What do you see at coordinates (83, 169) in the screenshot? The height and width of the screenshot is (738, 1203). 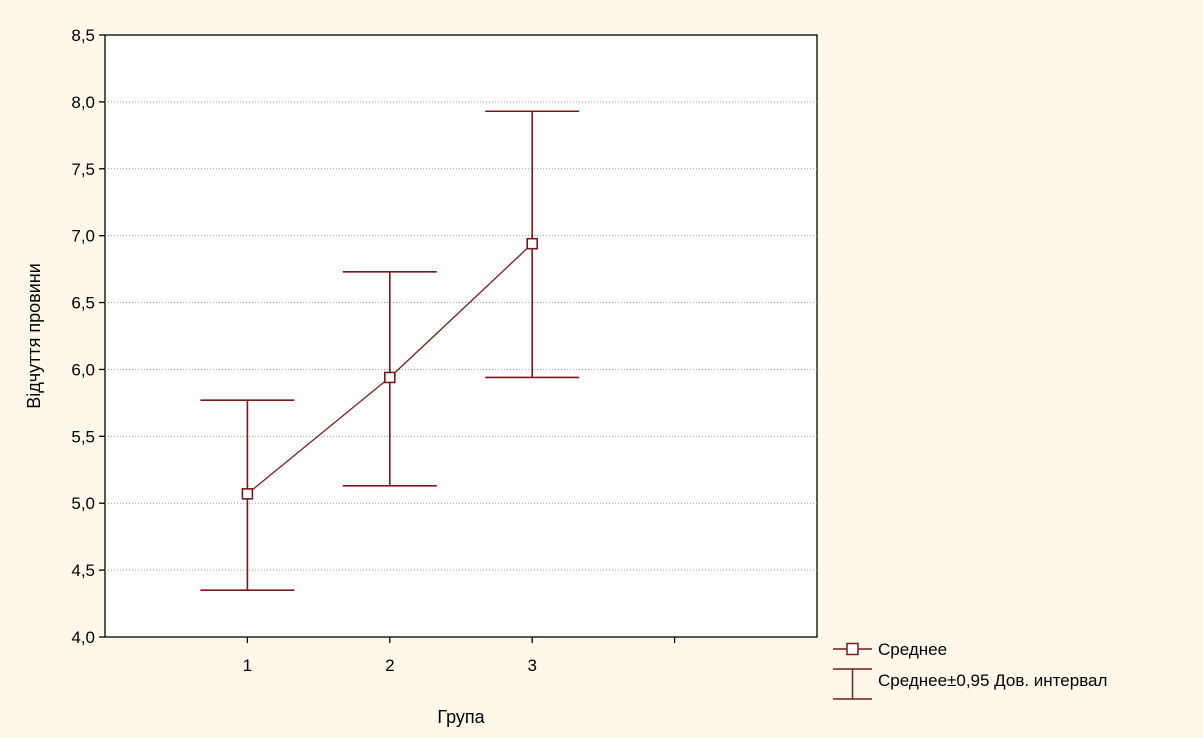 I see `y-tick-label: 7,5` at bounding box center [83, 169].